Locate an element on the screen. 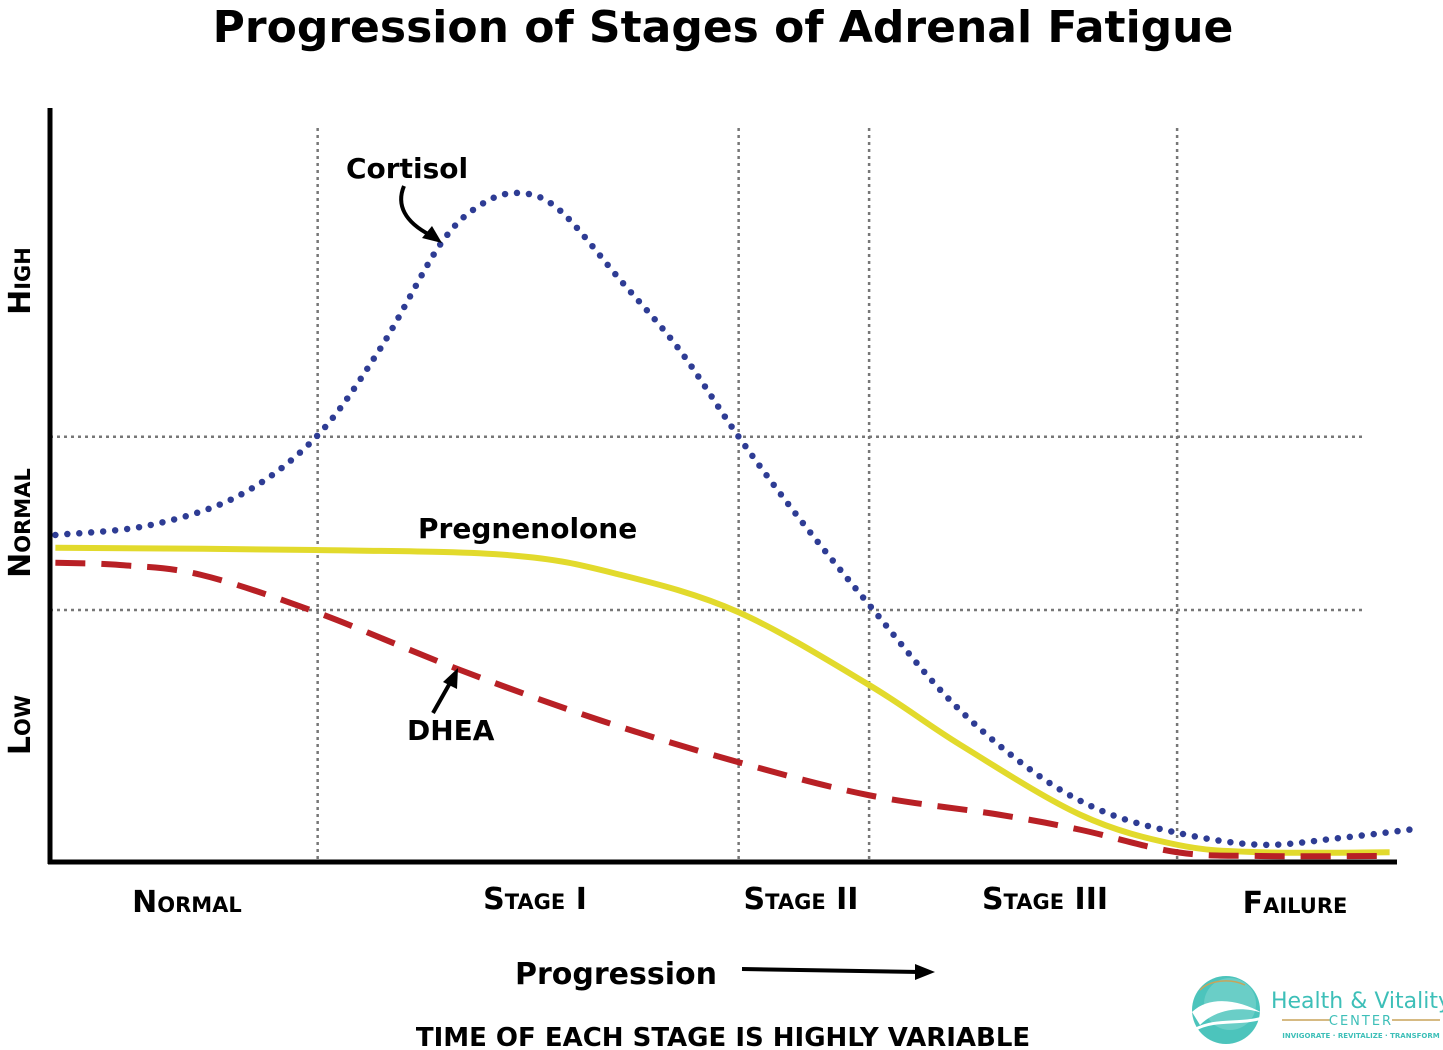 This screenshot has height=1050, width=1443. footnote: TIME OF EACH STAGE IS HIGHLY VARIABLE is located at coordinates (723, 1036).